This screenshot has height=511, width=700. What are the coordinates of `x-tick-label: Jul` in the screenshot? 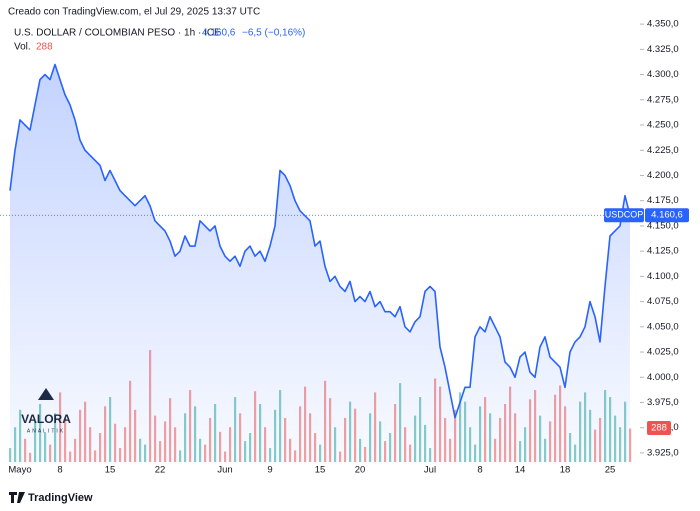 It's located at (430, 470).